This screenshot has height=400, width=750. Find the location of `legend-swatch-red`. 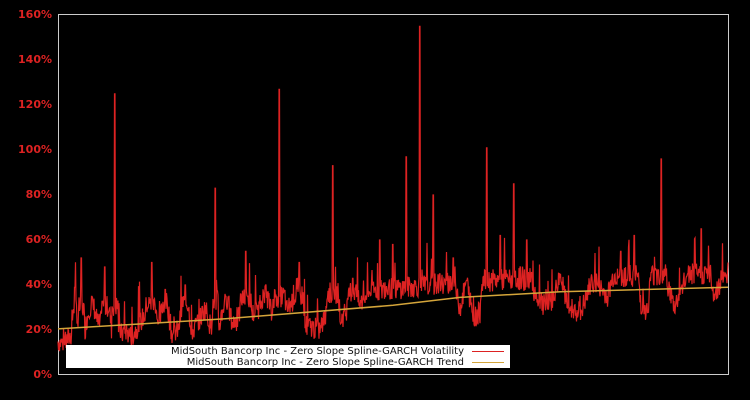

legend-swatch-red is located at coordinates (488, 351).